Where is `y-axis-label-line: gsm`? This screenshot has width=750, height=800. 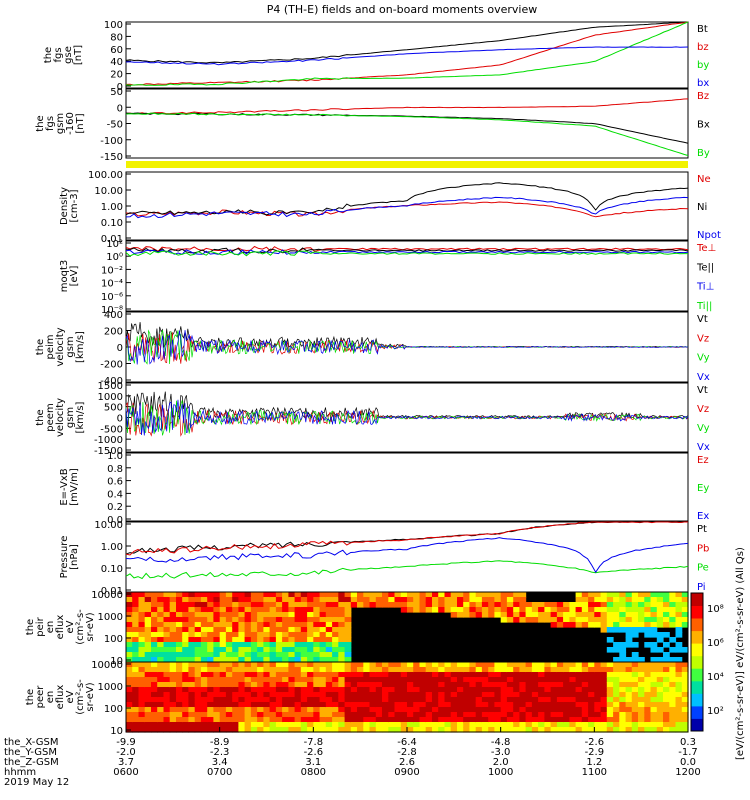 y-axis-label-line: gsm is located at coordinates (70, 346).